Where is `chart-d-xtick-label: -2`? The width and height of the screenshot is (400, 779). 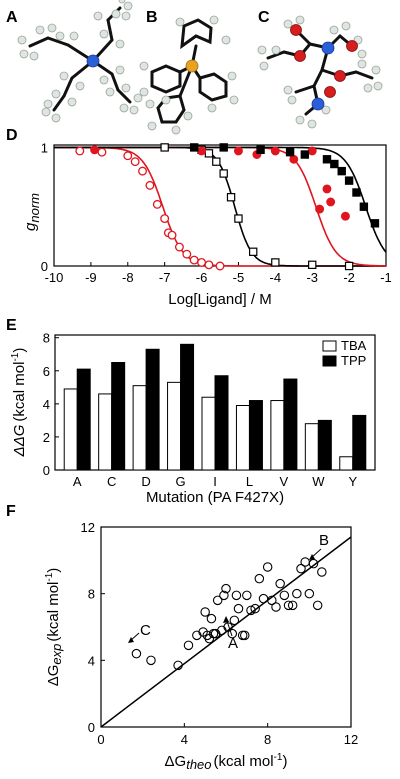 chart-d-xtick-label: -2 is located at coordinates (349, 277).